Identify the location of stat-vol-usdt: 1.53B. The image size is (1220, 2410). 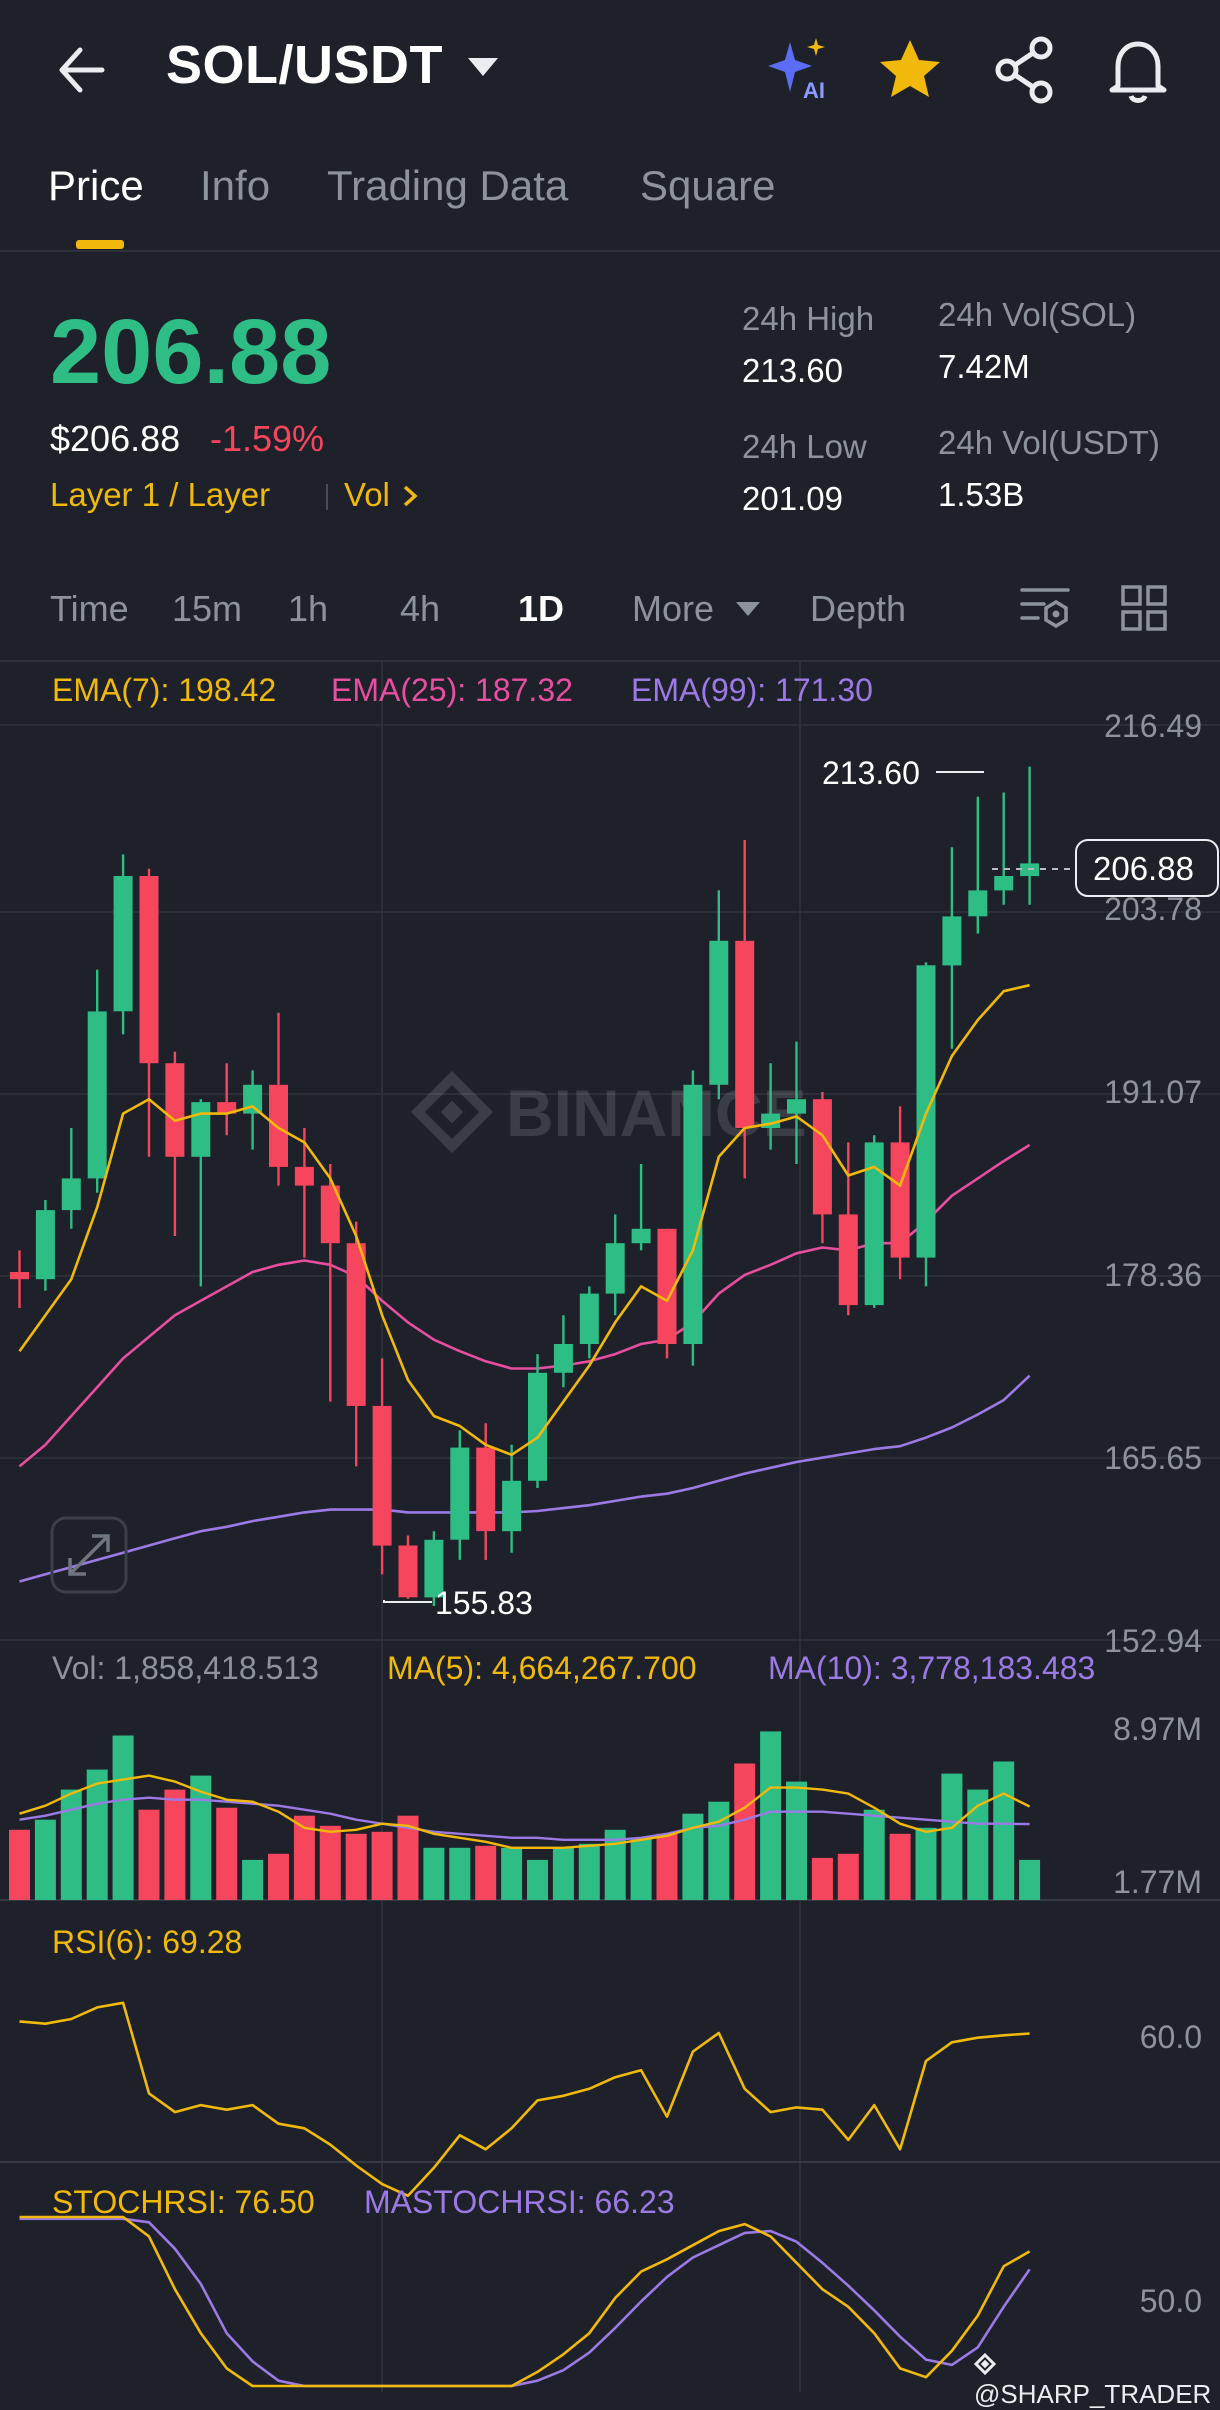
(981, 494).